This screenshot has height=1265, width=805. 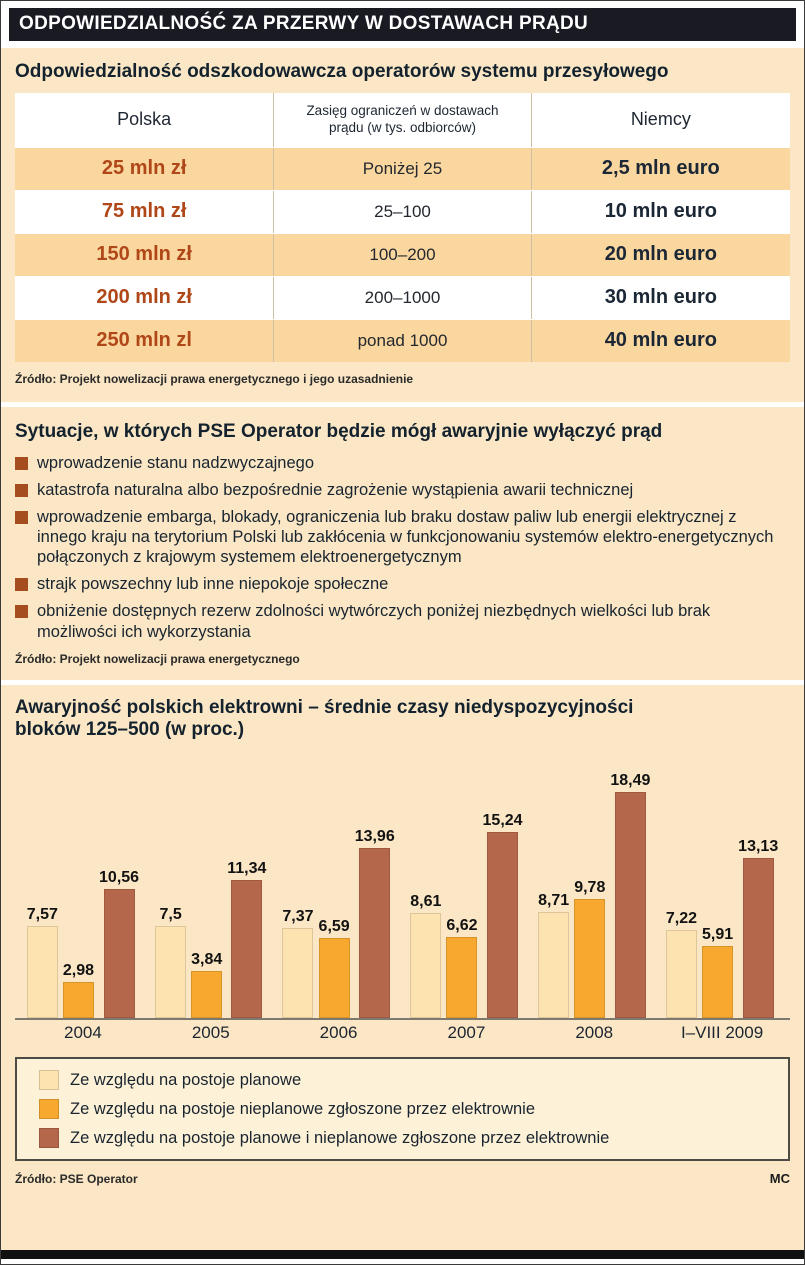 I want to click on table-row: 250 mln zl ponad 1000 40 mln euro, so click(x=402, y=340).